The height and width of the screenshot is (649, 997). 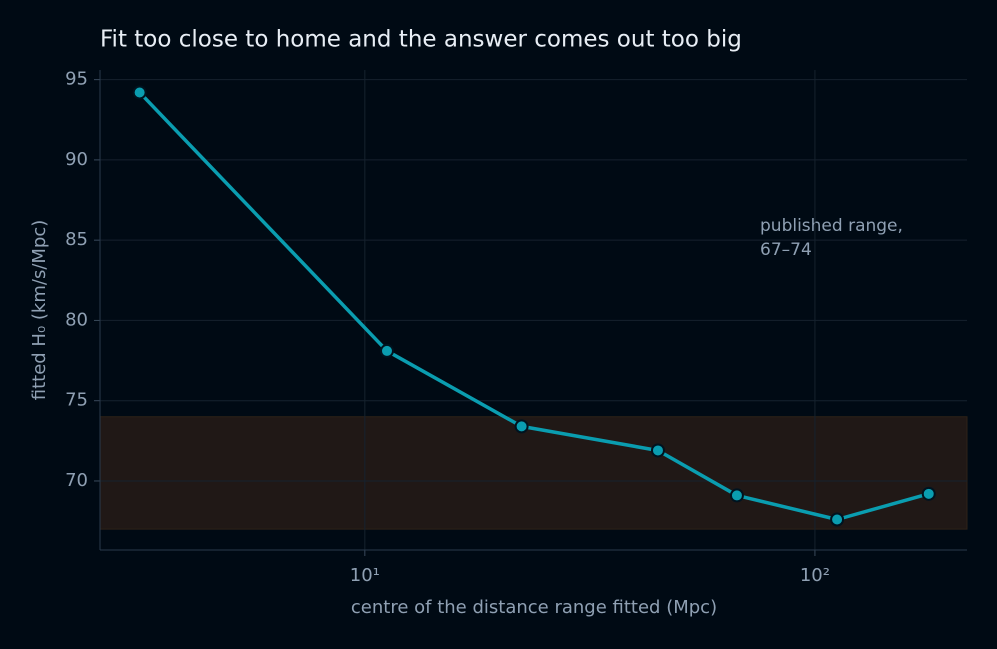 I want to click on y-tick-label: 75, so click(x=76, y=400).